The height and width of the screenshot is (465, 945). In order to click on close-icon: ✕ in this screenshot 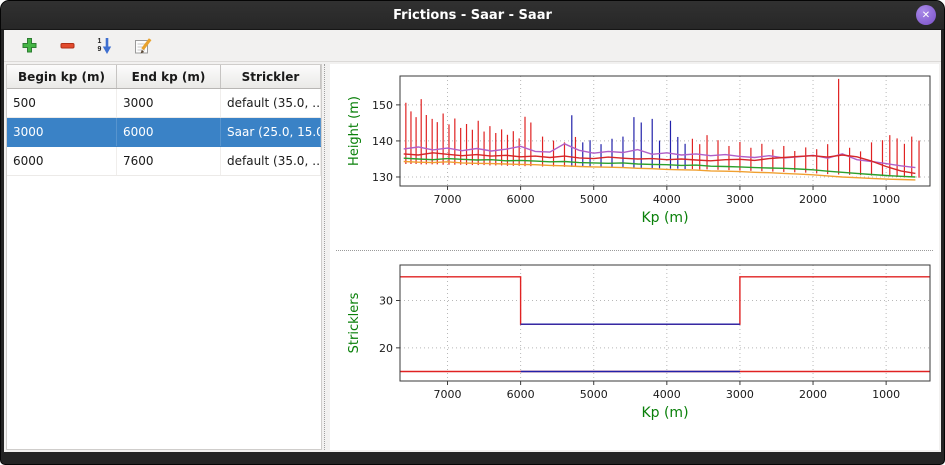, I will do `click(926, 15)`.